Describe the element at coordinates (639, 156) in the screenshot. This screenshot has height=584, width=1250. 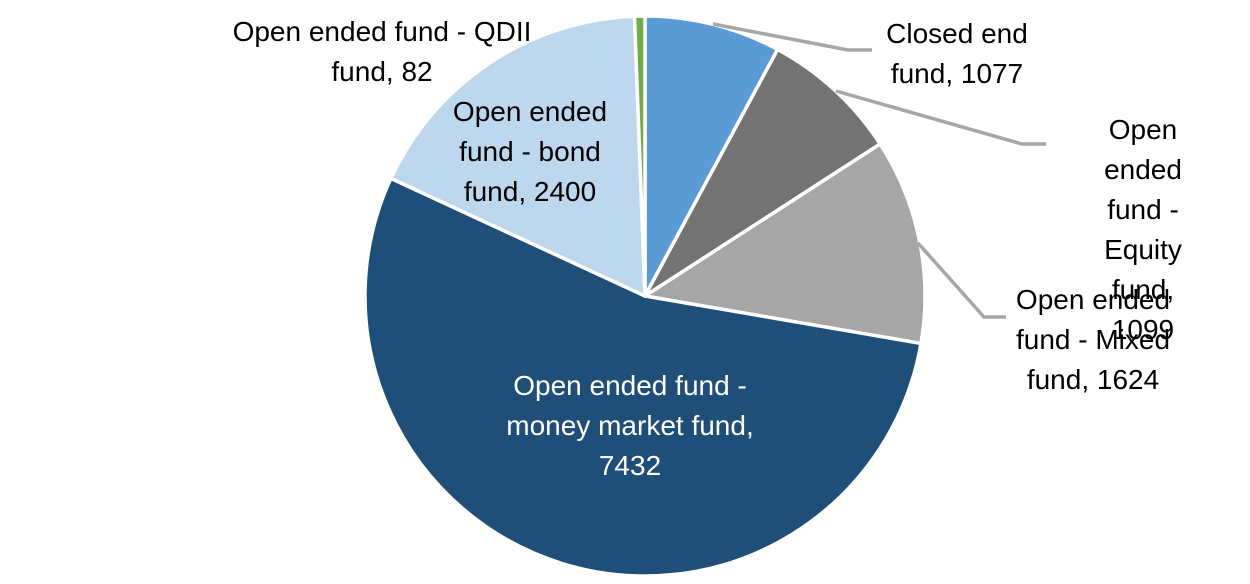
I see `pie-slice-qdii` at that location.